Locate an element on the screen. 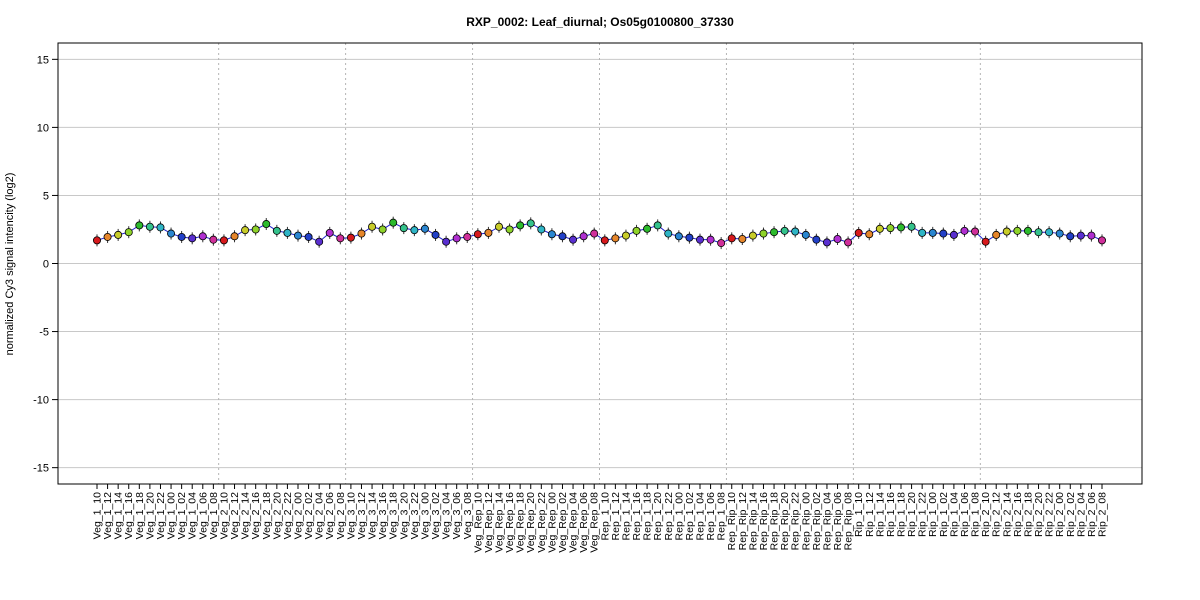 The image size is (1200, 600). x-tick-label: Rep_1_10 is located at coordinates (605, 516).